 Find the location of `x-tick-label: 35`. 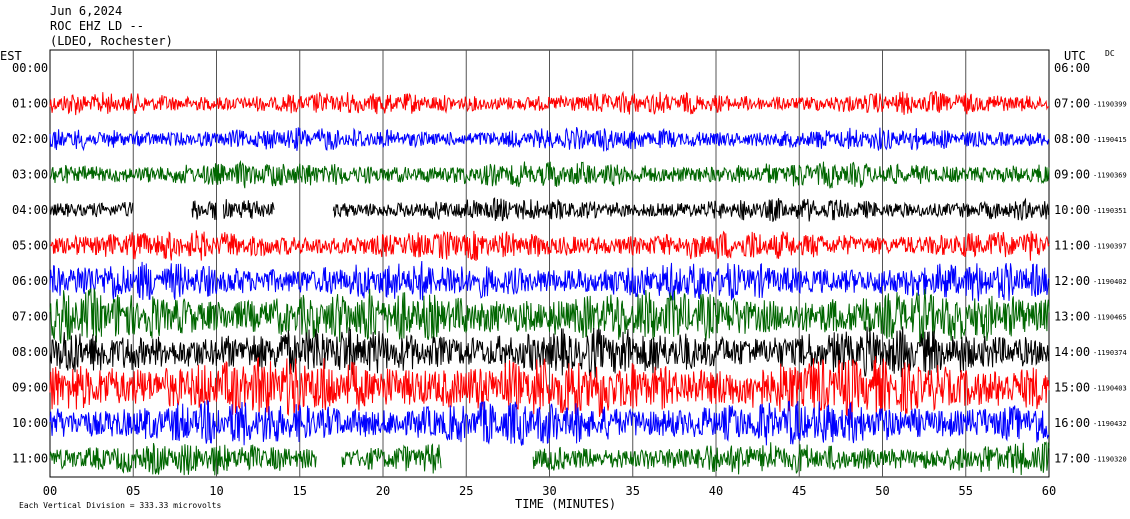

x-tick-label: 35 is located at coordinates (633, 491).